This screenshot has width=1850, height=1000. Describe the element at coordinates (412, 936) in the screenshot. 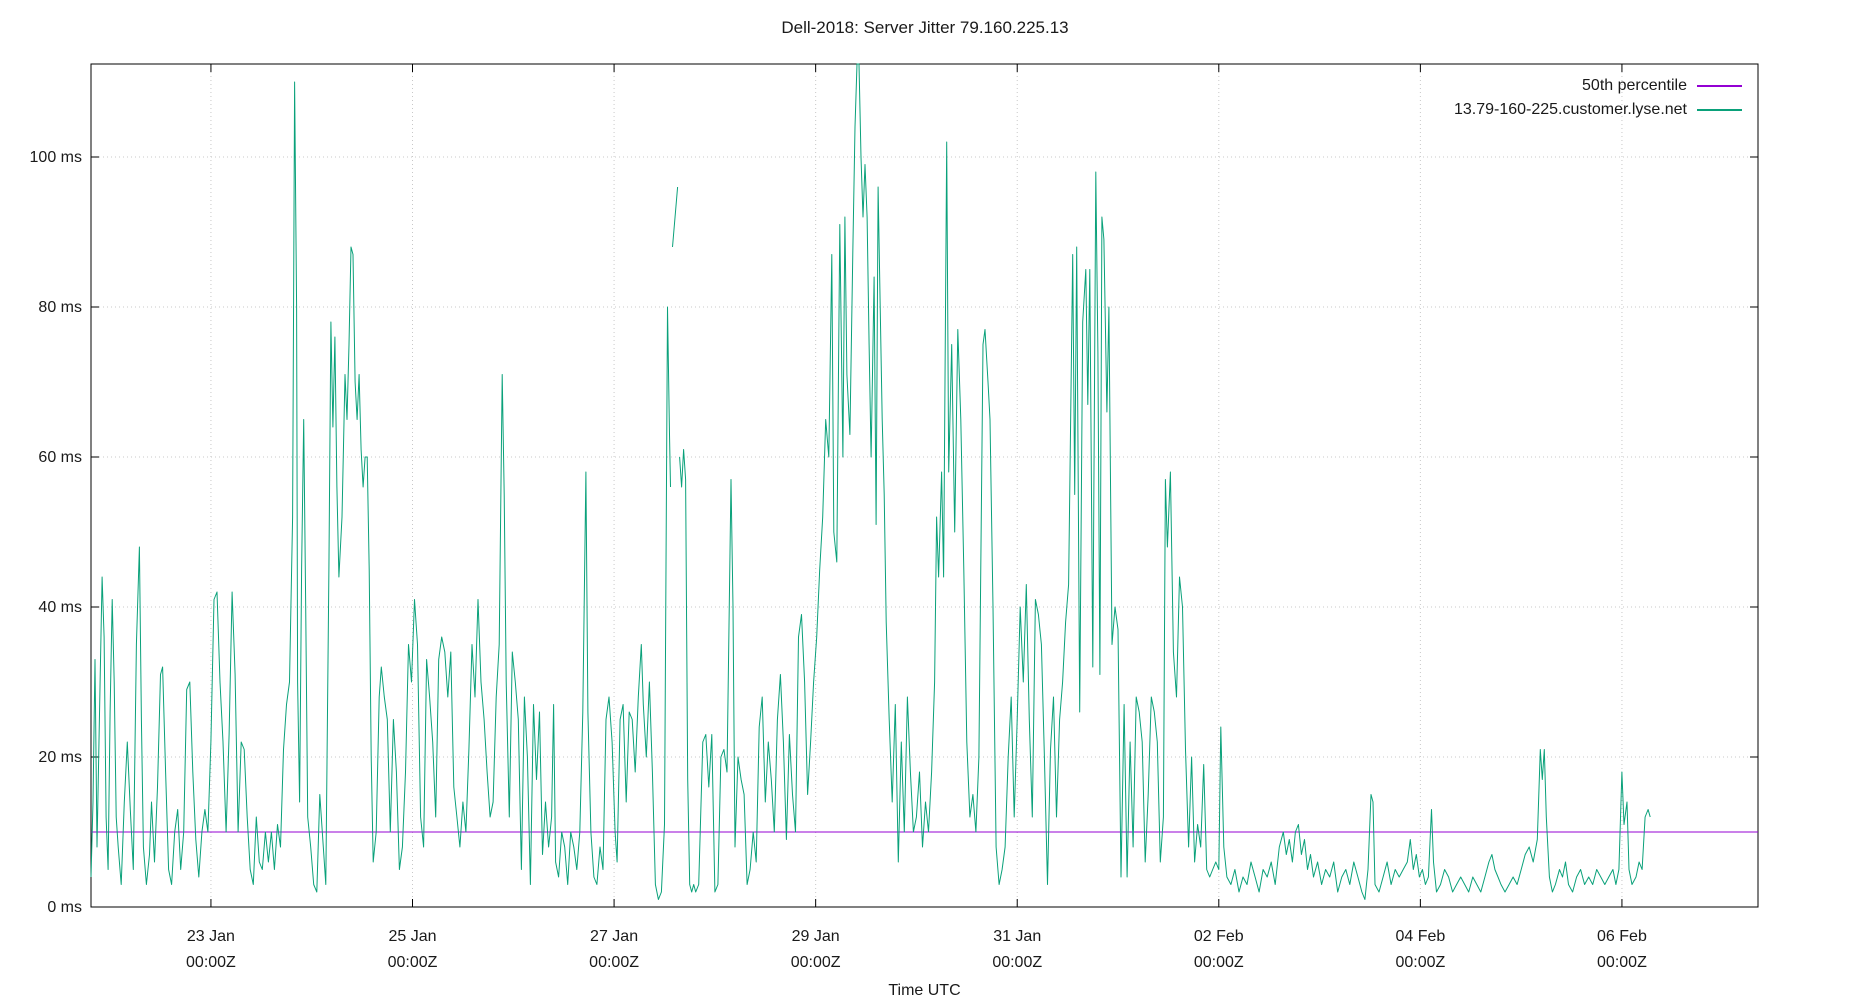

I see `x-tick-label: 25 Jan` at that location.